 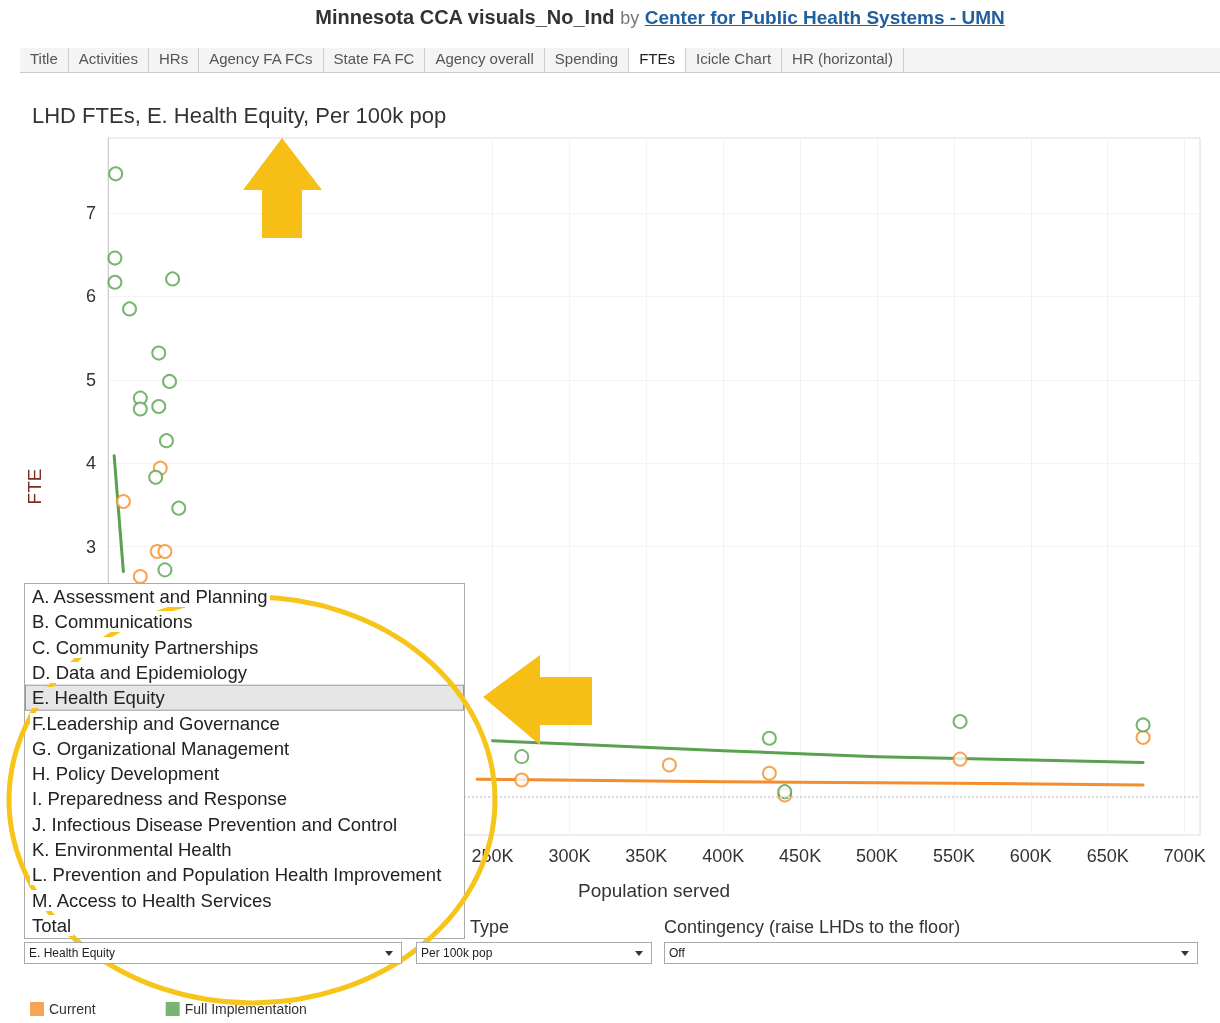 I want to click on text: Icicle Chart, so click(x=734, y=60).